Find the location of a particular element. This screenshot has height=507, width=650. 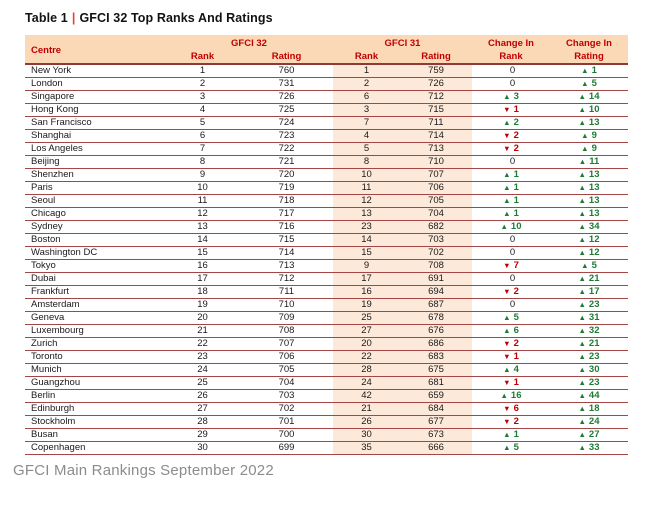

centre-cell: Paris is located at coordinates (95, 188).